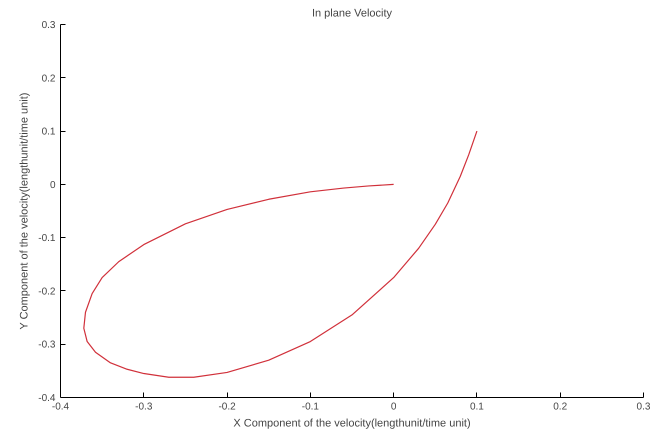  I want to click on x-tick-label: 0, so click(393, 407).